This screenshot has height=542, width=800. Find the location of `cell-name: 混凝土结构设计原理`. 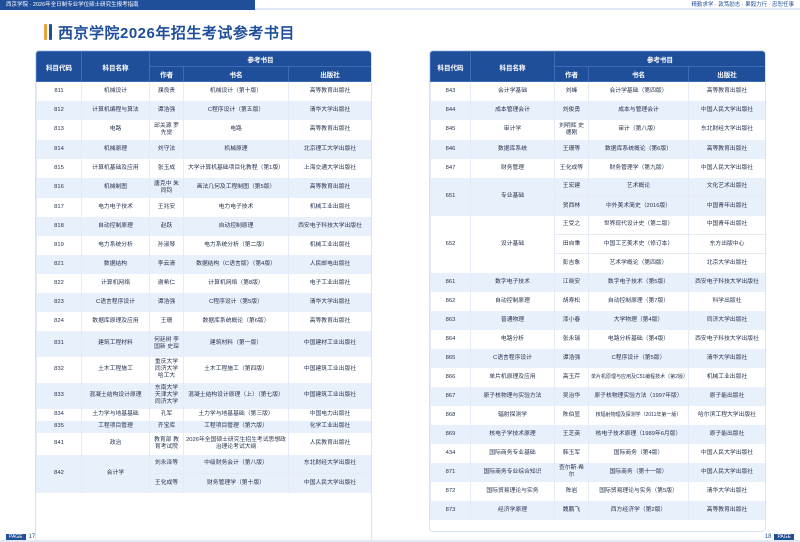

cell-name: 混凝土结构设计原理 is located at coordinates (115, 395).